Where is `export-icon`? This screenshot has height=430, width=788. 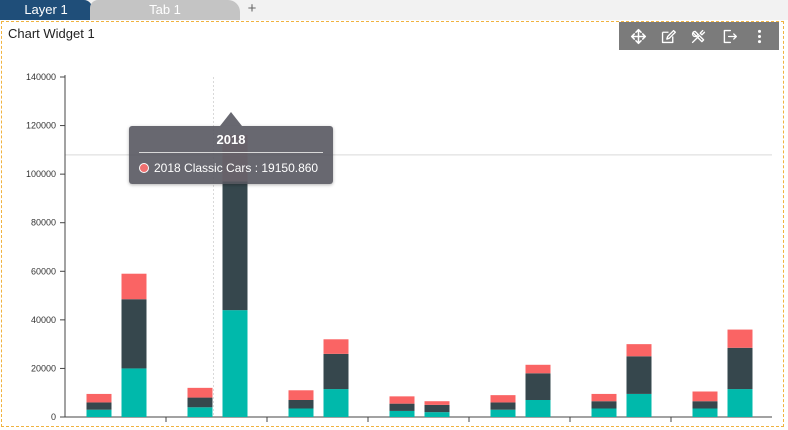
export-icon is located at coordinates (729, 36).